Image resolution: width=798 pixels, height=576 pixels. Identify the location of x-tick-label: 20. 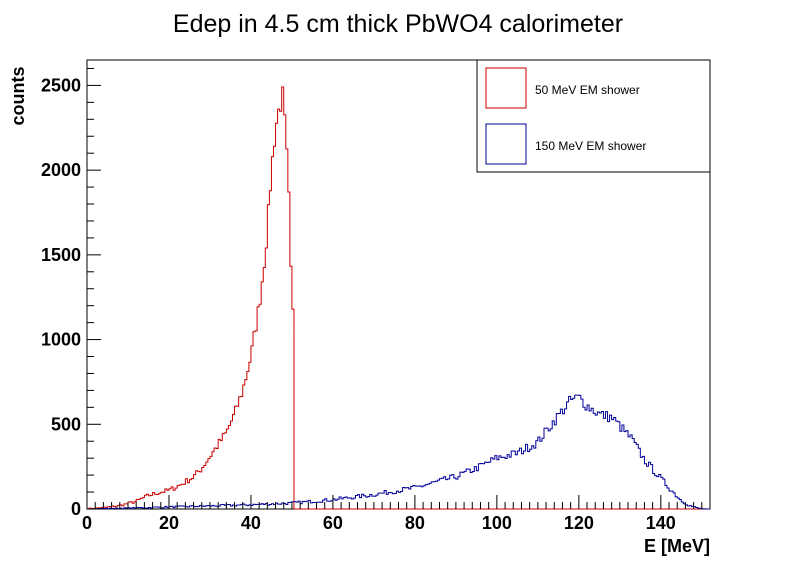
(169, 523).